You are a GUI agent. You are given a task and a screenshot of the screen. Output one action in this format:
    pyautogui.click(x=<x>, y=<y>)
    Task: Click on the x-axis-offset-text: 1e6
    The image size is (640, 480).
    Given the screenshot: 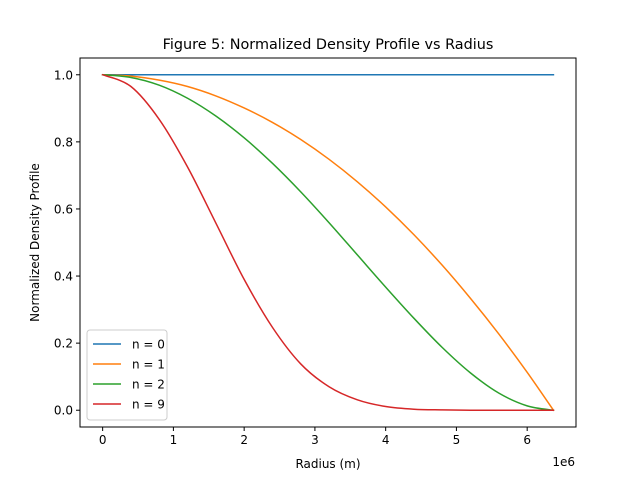 What is the action you would take?
    pyautogui.click(x=563, y=462)
    